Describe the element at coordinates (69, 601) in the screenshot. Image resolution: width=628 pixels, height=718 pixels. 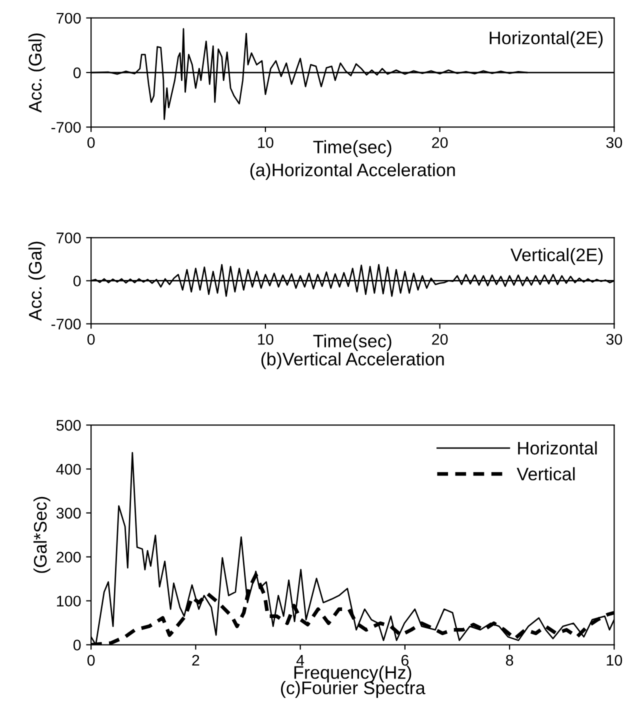
I see `y-tick-label: 100` at that location.